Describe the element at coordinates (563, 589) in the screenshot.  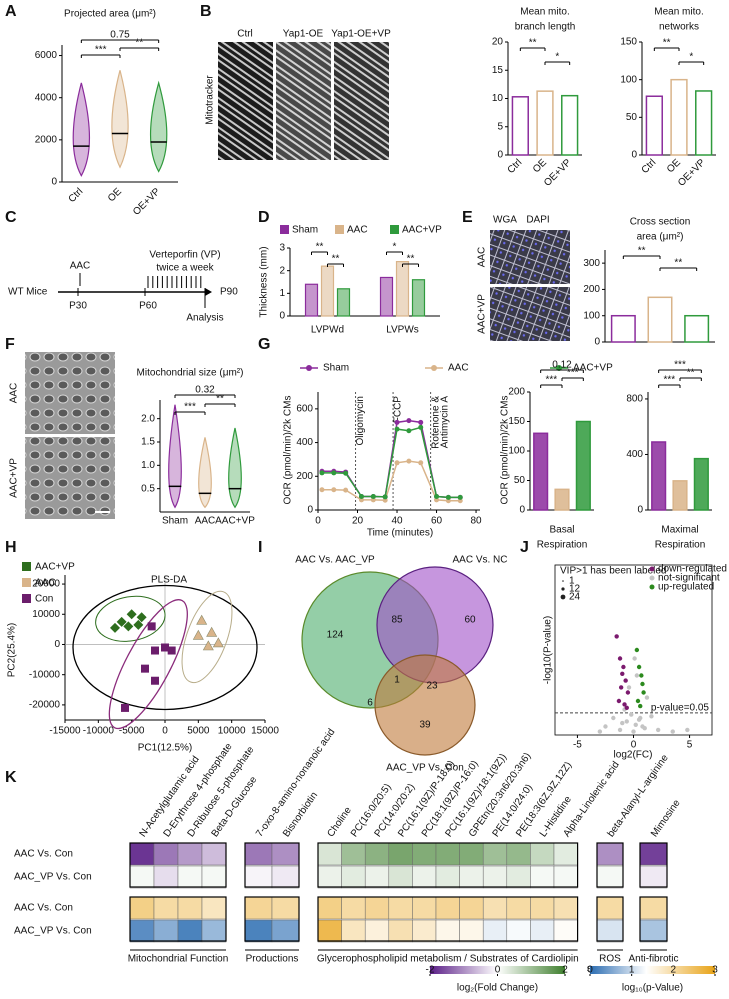
I see `size-legend` at that location.